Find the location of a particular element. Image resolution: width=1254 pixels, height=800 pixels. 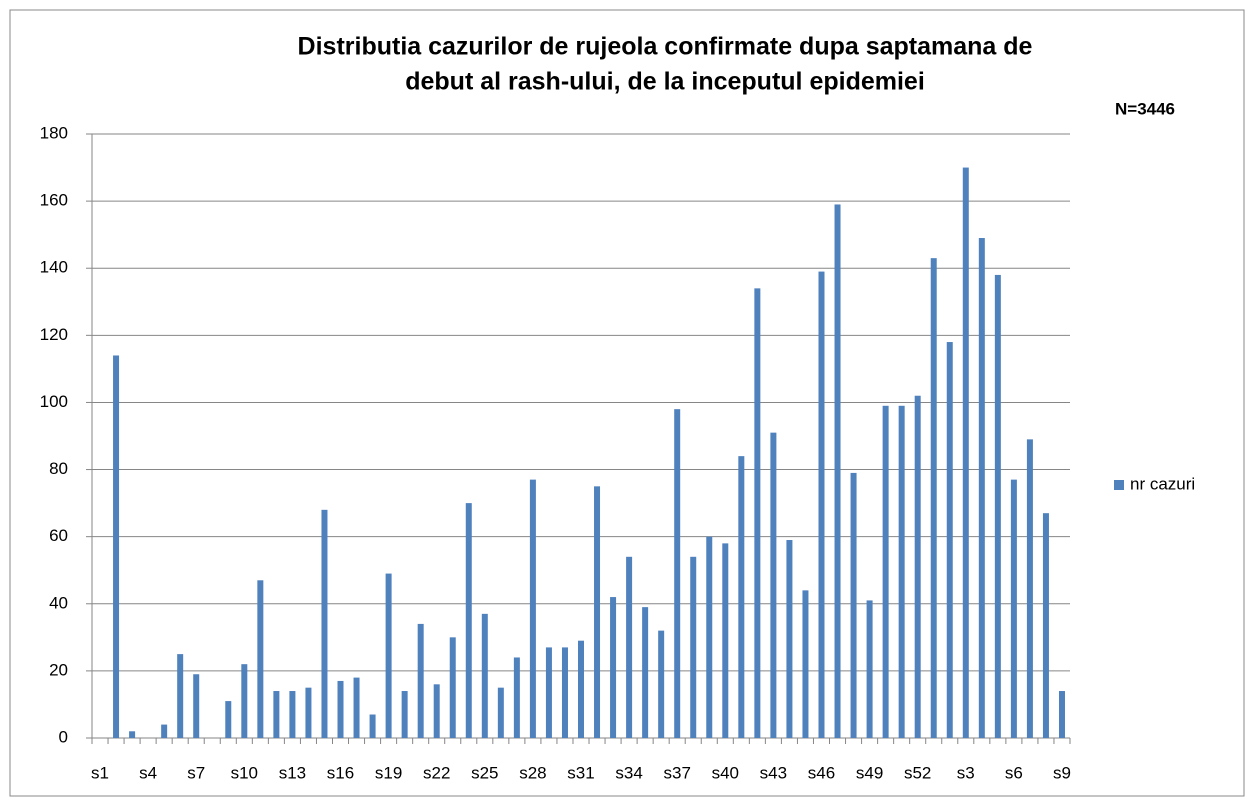

legend-swatch is located at coordinates (1119, 485).